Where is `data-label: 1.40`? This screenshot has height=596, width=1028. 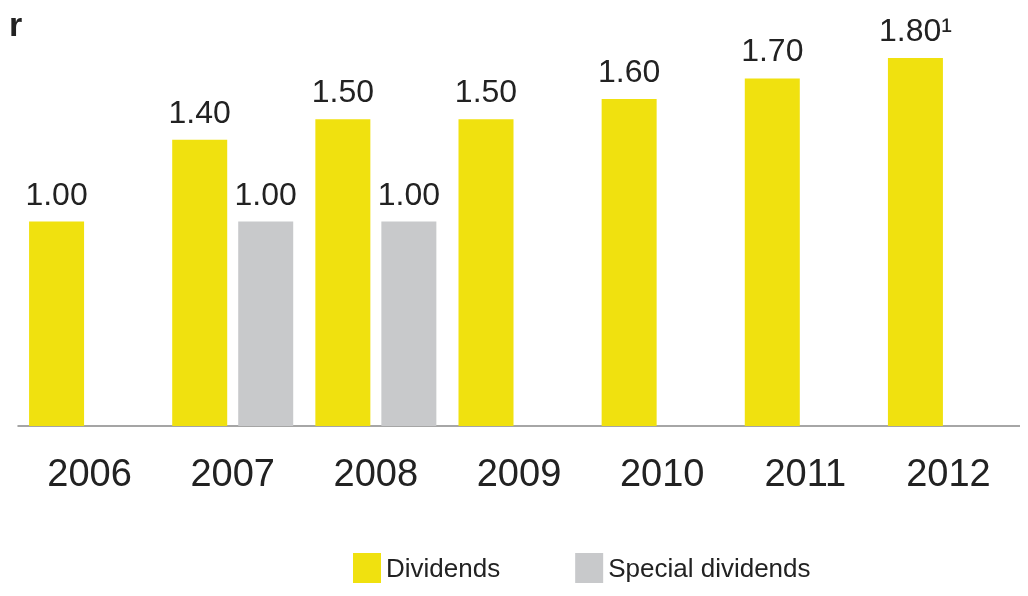
data-label: 1.40 is located at coordinates (199, 111).